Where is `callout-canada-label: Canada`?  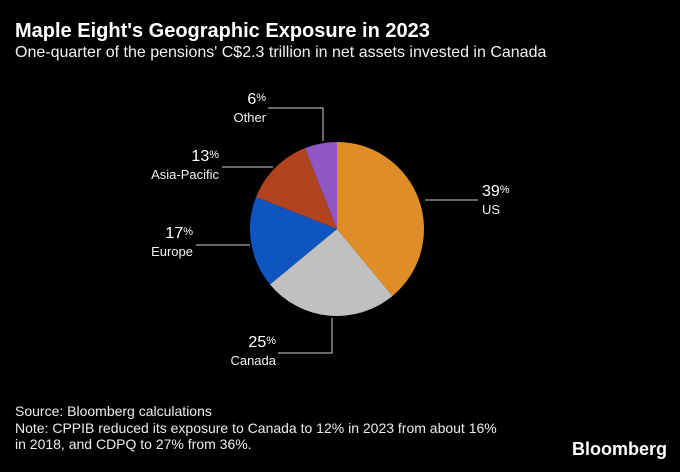 callout-canada-label: Canada is located at coordinates (253, 360).